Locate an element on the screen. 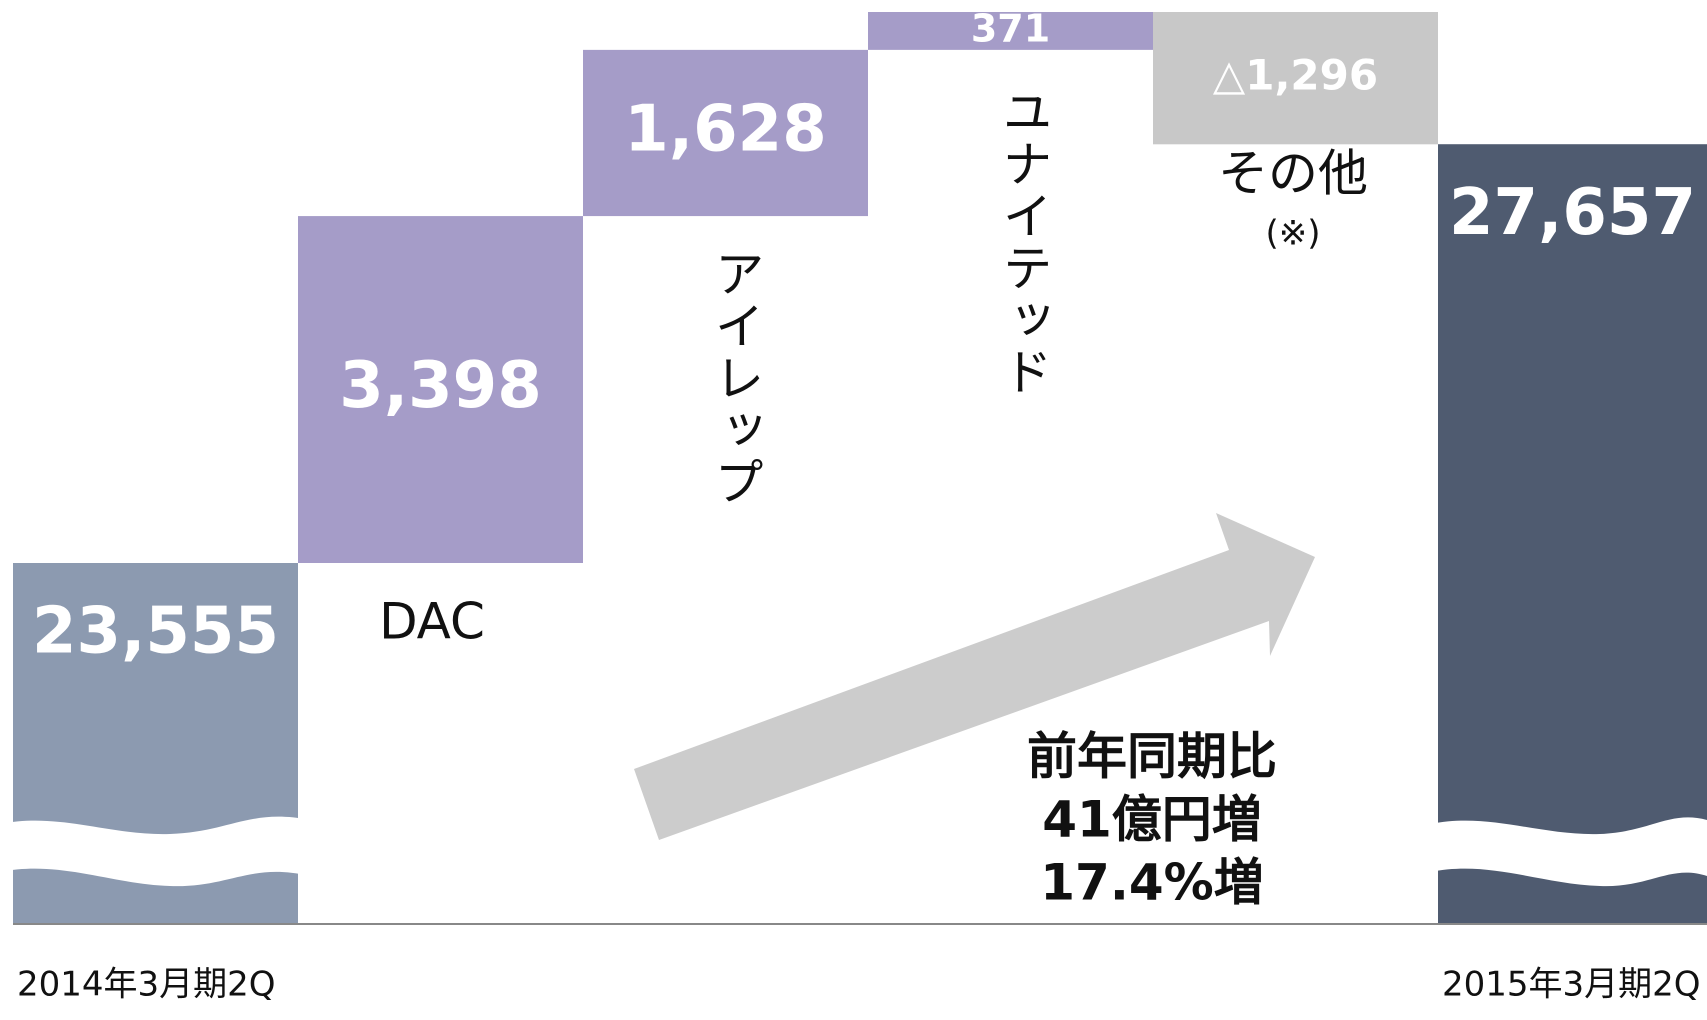 This screenshot has height=1020, width=1707. annotation: 17.4%増 is located at coordinates (1151, 883).